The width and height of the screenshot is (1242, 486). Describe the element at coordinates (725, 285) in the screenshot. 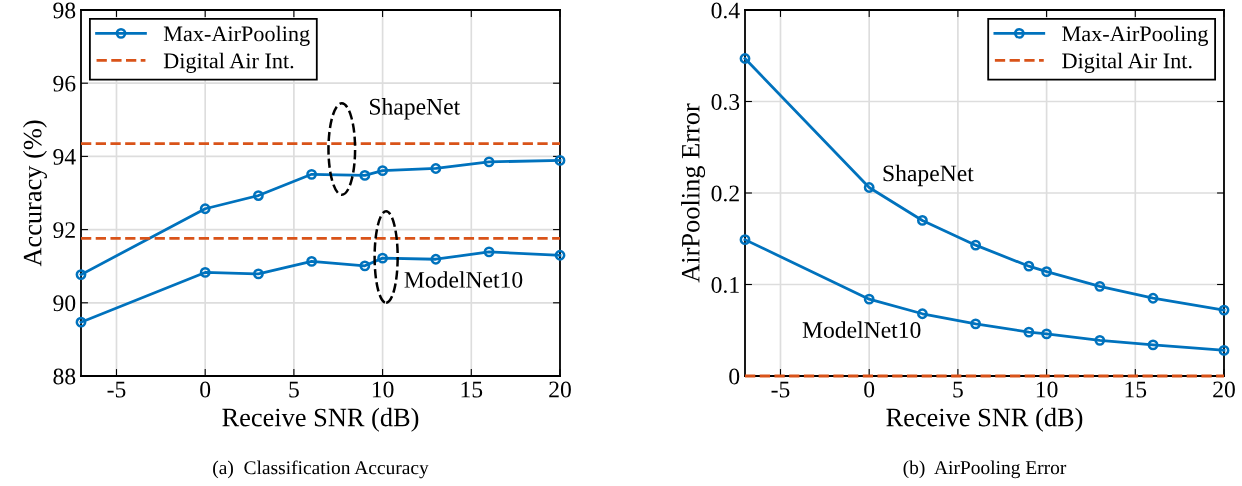

I see `y-tick-label: 0.1` at that location.